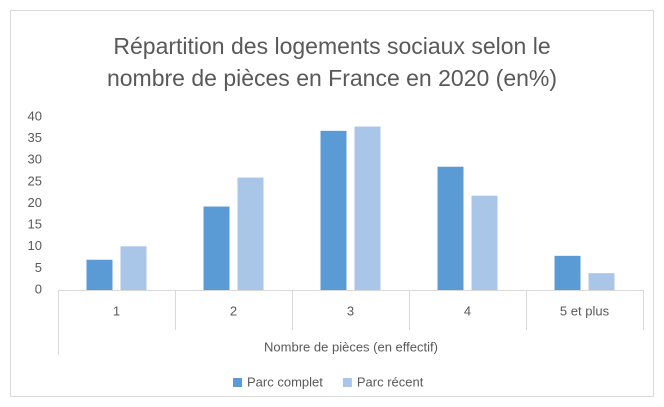 The width and height of the screenshot is (664, 407). What do you see at coordinates (35, 245) in the screenshot?
I see `y-tick-label: 10` at bounding box center [35, 245].